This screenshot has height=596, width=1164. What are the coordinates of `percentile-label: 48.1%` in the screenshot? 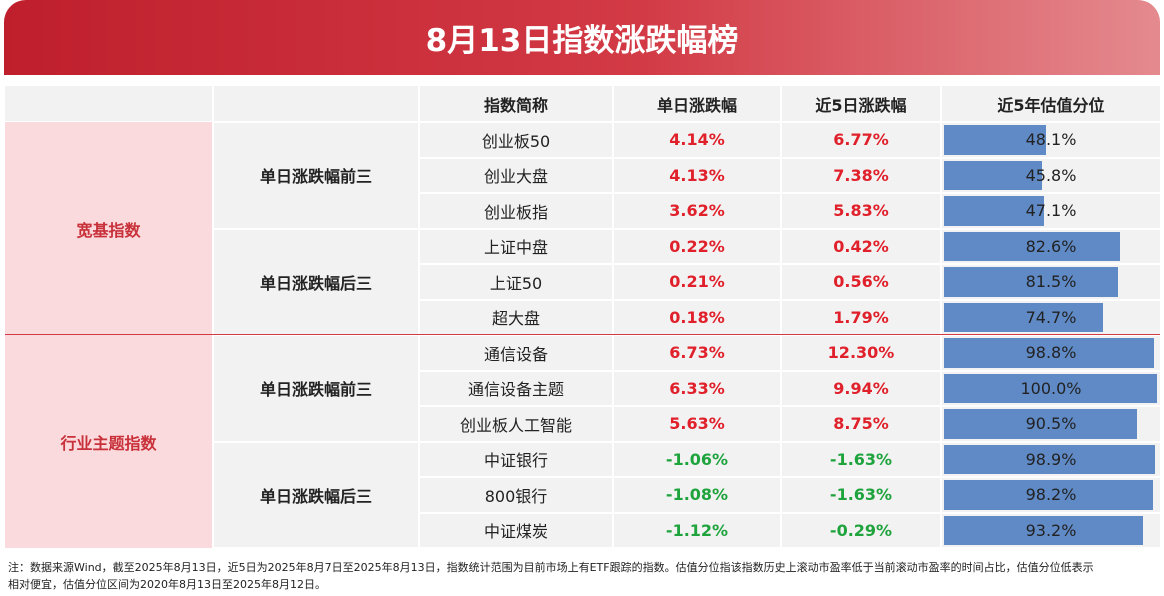 It's located at (1051, 140).